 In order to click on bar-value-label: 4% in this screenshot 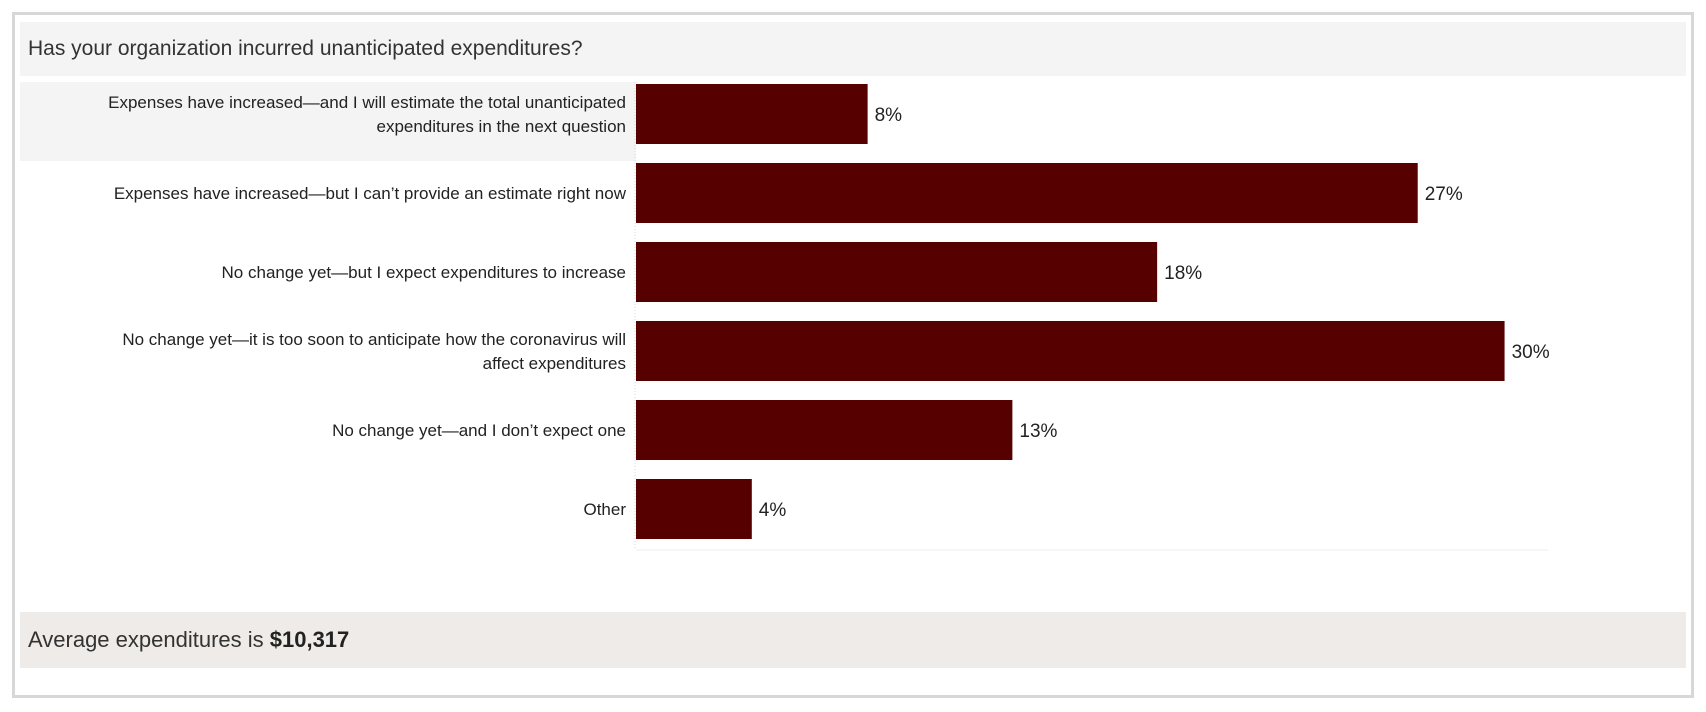, I will do `click(773, 510)`.